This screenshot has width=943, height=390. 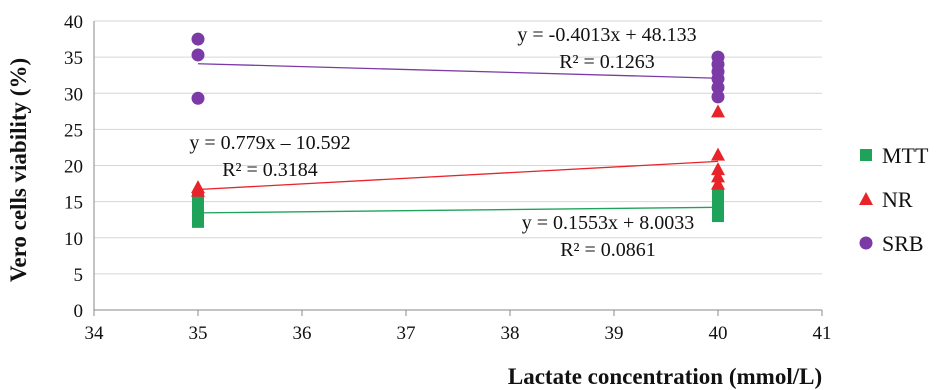 I want to click on x-tick-label: 41, so click(x=822, y=333).